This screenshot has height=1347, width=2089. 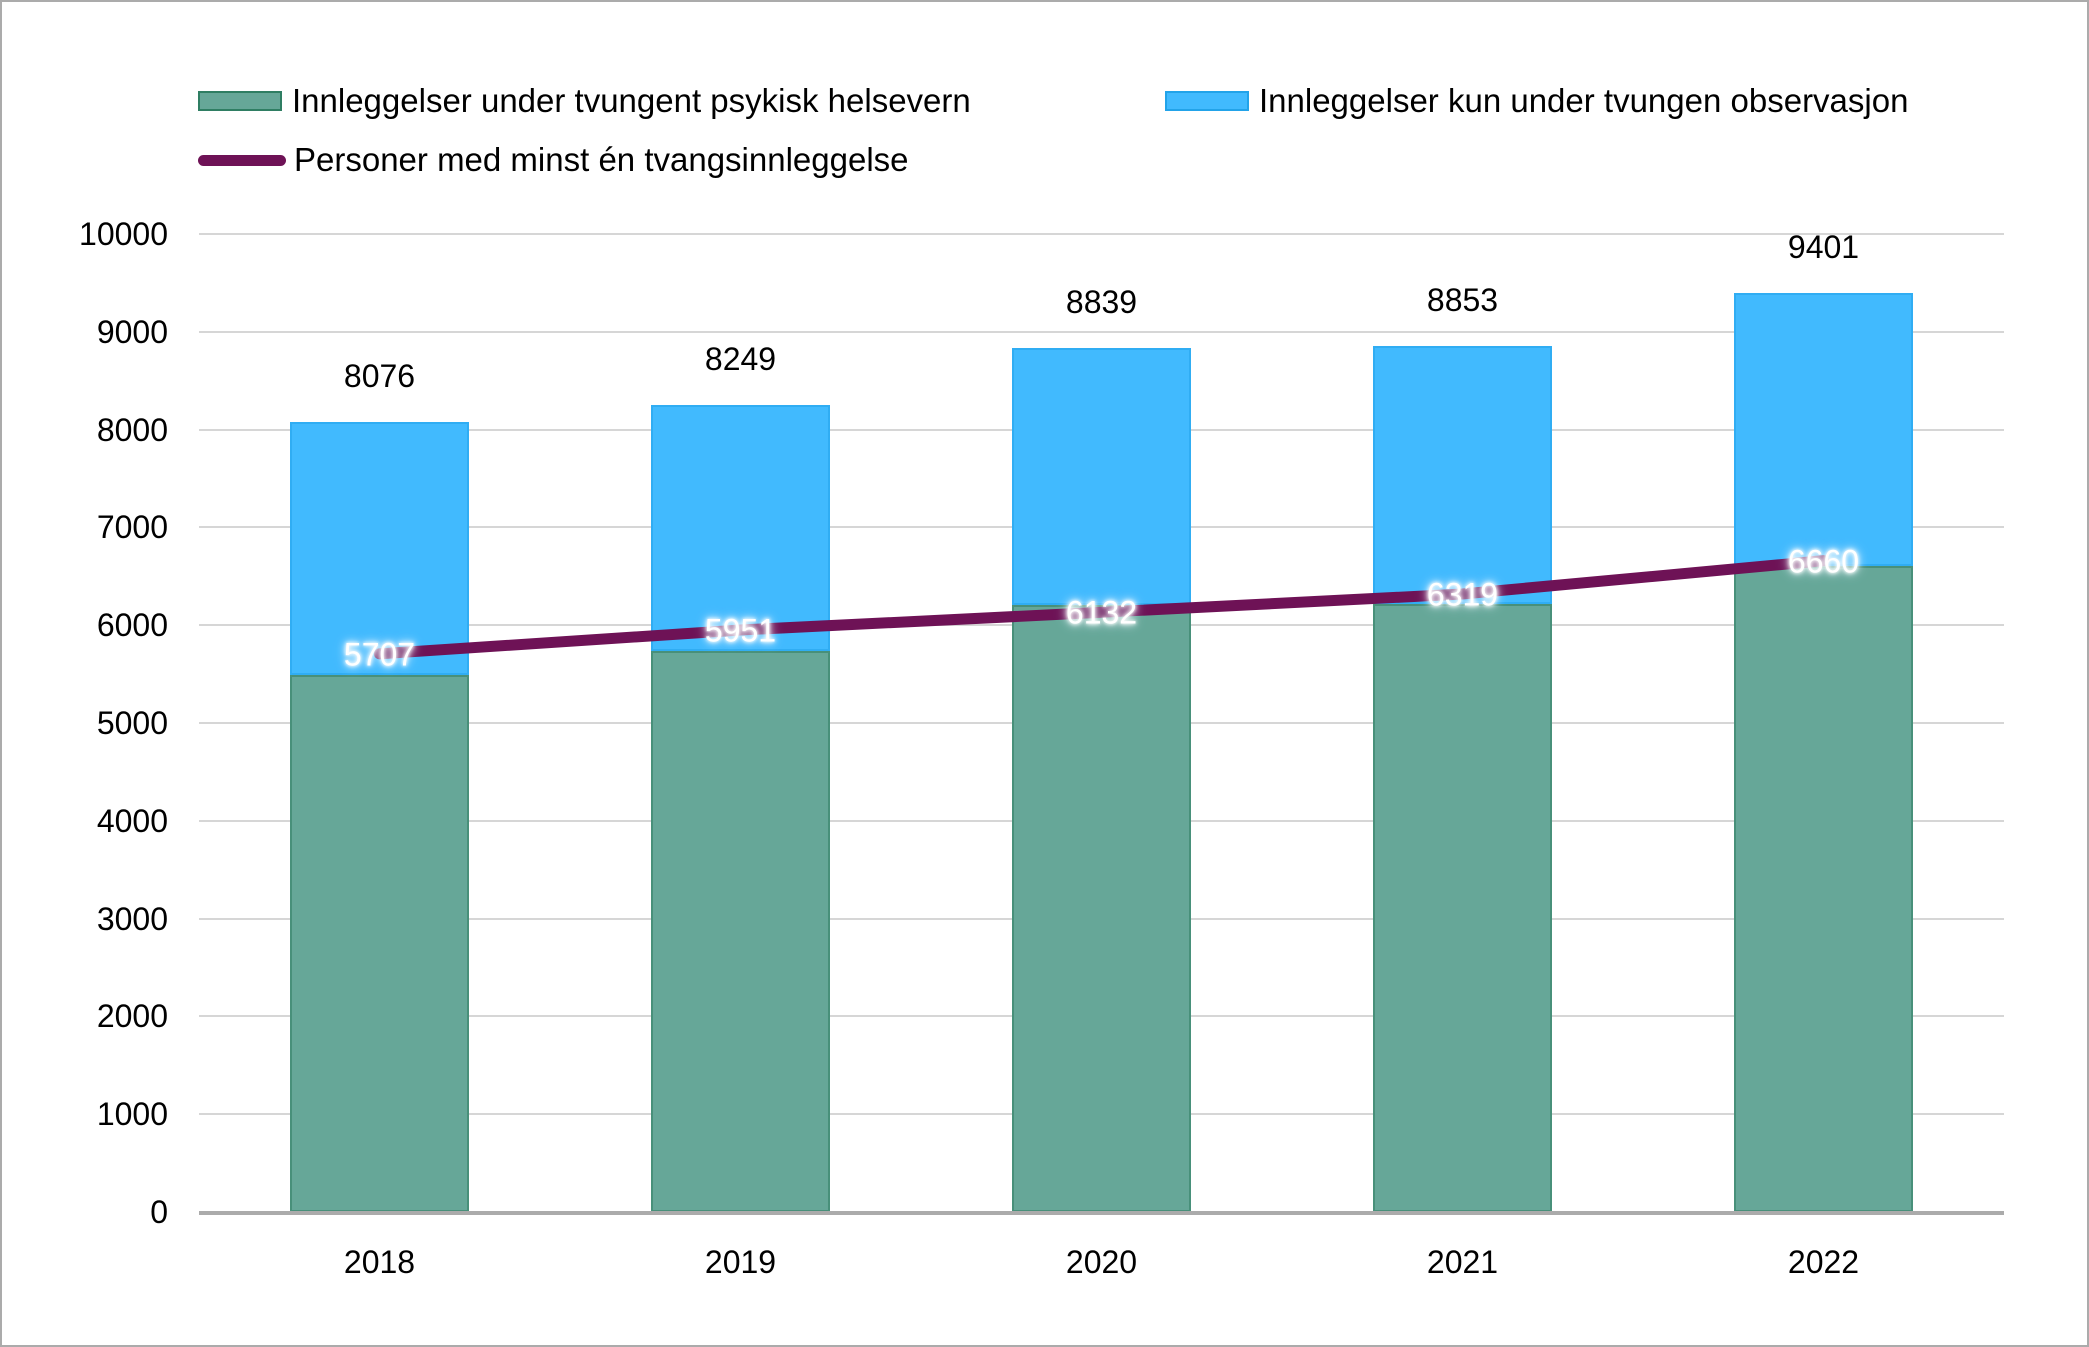 What do you see at coordinates (1101, 1213) in the screenshot?
I see `x-axis-baseline` at bounding box center [1101, 1213].